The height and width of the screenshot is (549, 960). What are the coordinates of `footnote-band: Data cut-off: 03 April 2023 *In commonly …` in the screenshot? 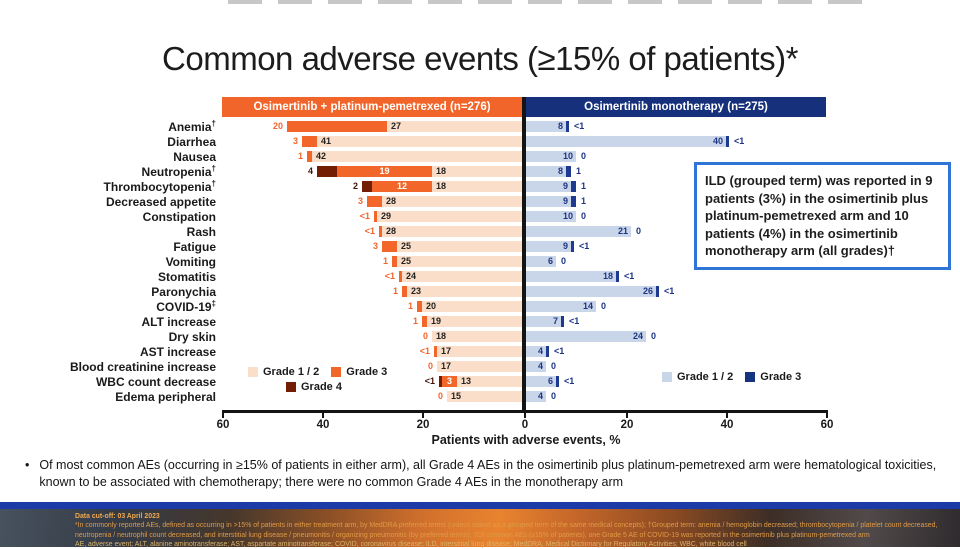 It's located at (480, 528).